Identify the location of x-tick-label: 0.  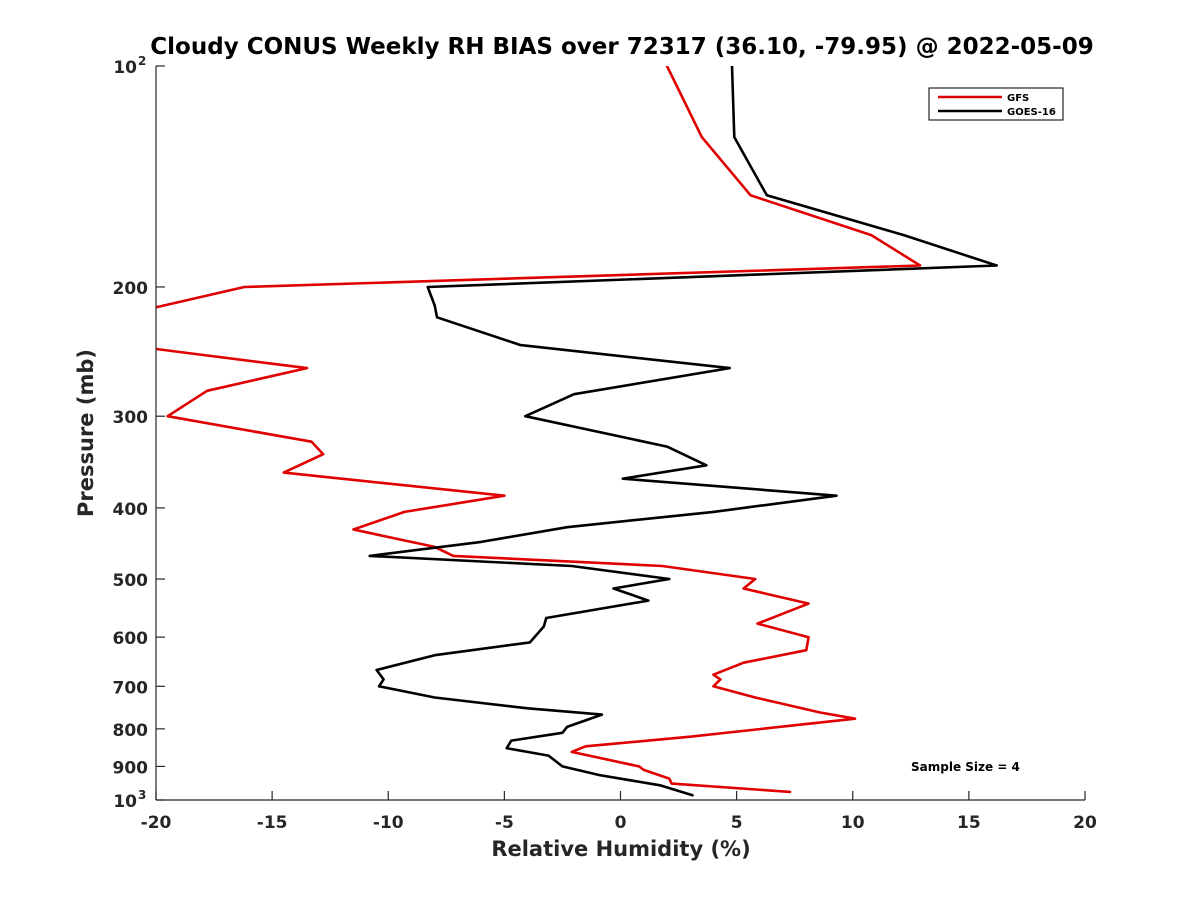
(621, 823).